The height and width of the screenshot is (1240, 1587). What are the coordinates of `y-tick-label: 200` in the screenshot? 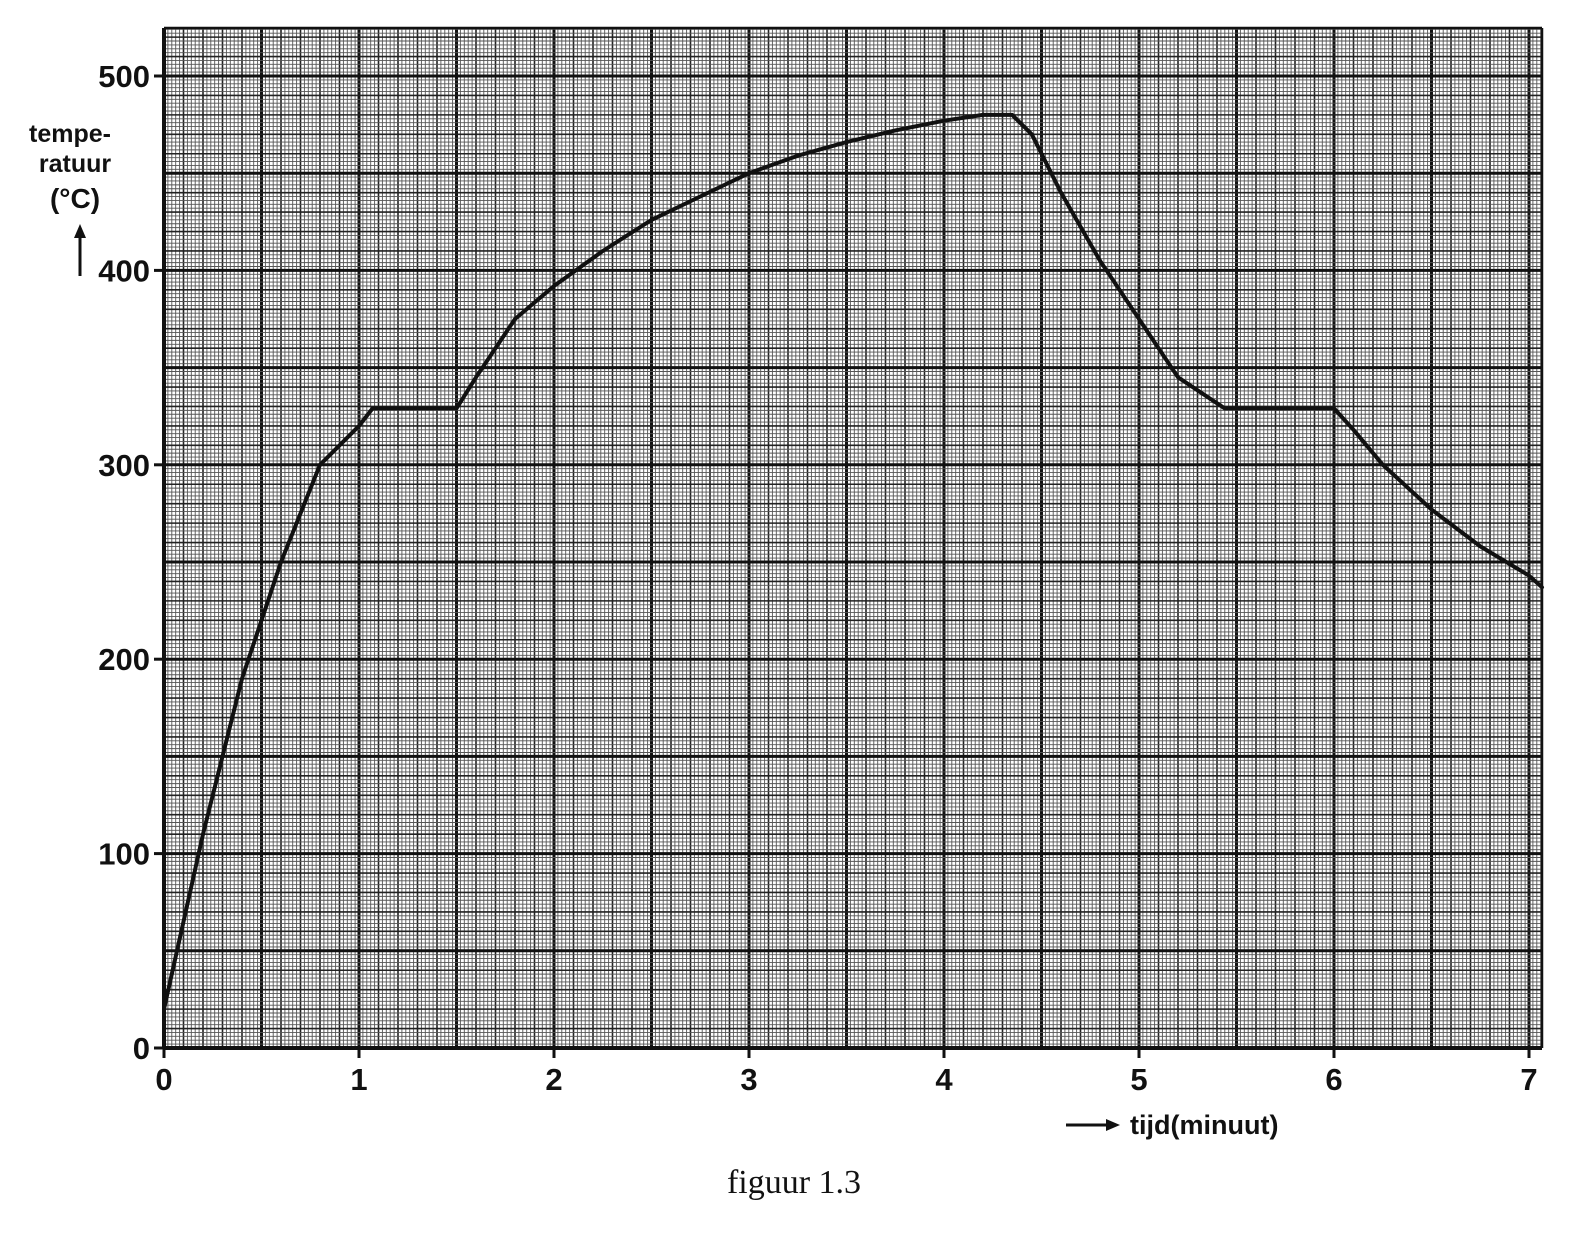 It's located at (124, 659).